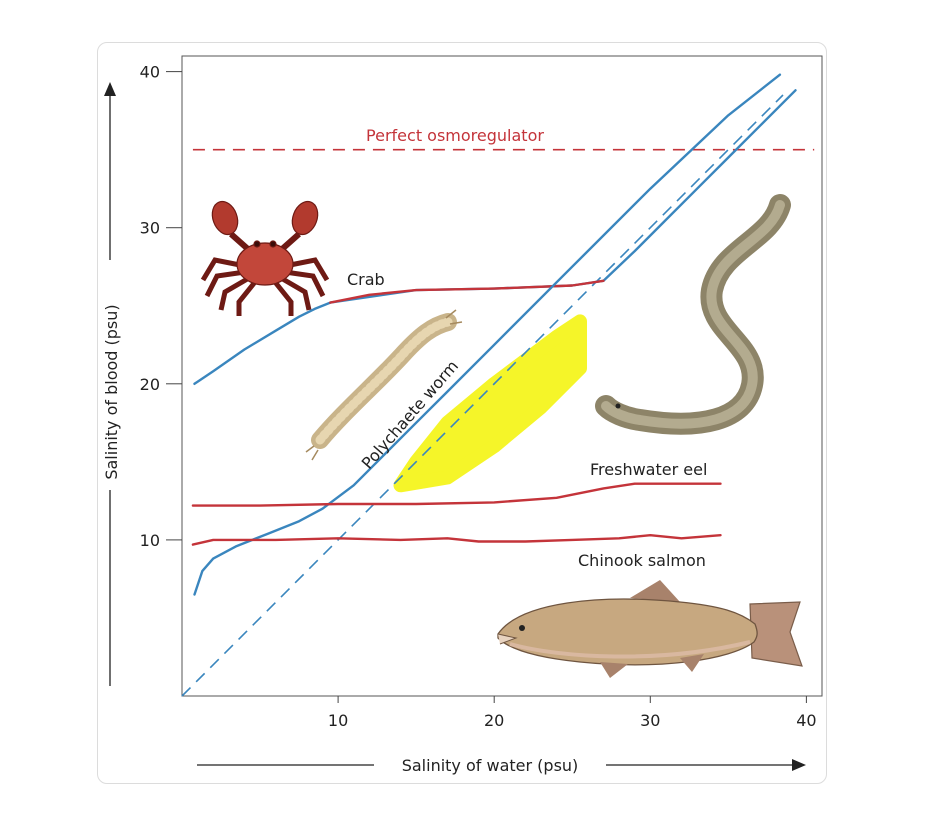 The height and width of the screenshot is (820, 926). Describe the element at coordinates (150, 384) in the screenshot. I see `y-tick-label: 20` at that location.